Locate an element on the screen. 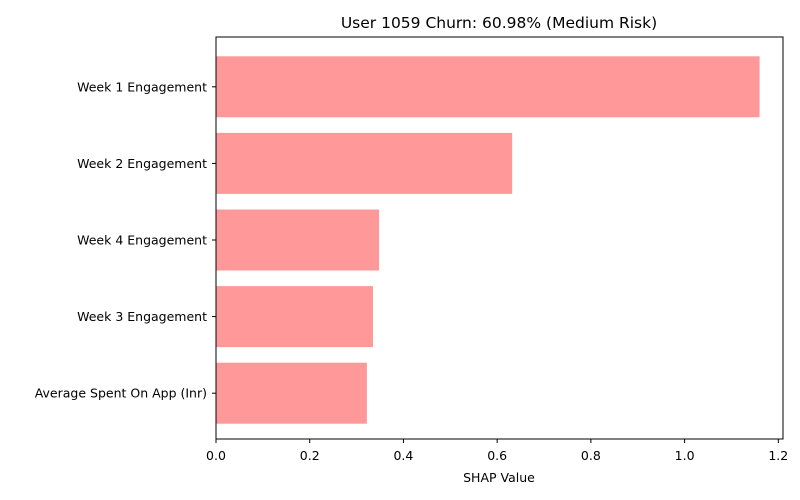  x-axis-ticks: 0.0 0.2 0.4 0.6 0.8 1.0 1.2 is located at coordinates (497, 451).